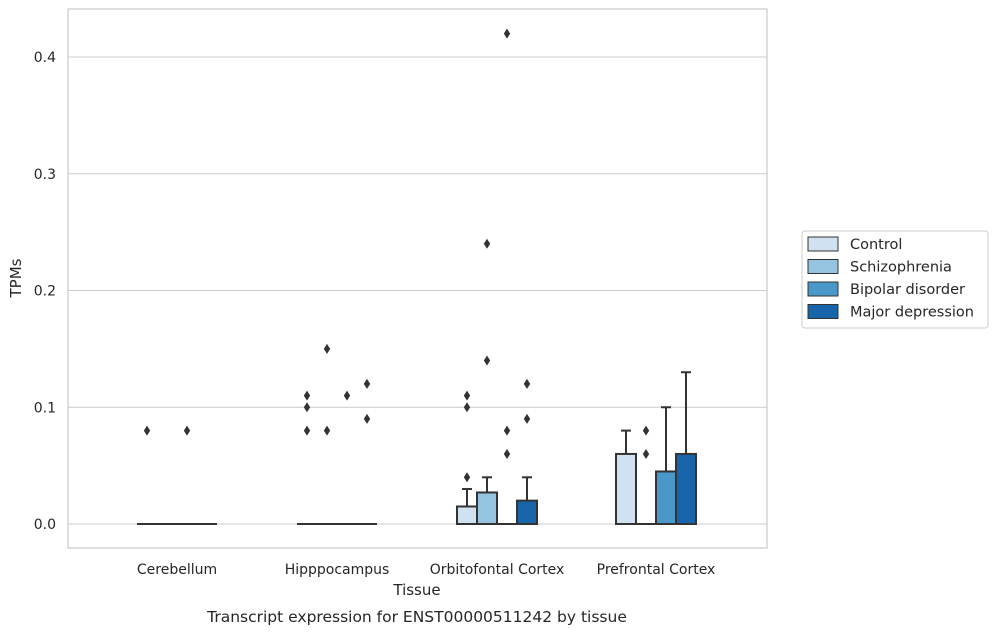  I want to click on y-tick-label: 0.4, so click(45, 58).